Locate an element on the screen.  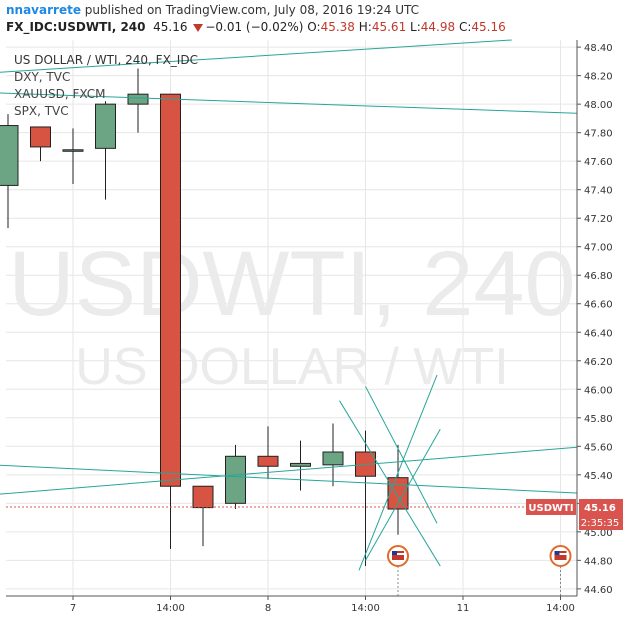
open-value: 45.38 is located at coordinates (337, 27).